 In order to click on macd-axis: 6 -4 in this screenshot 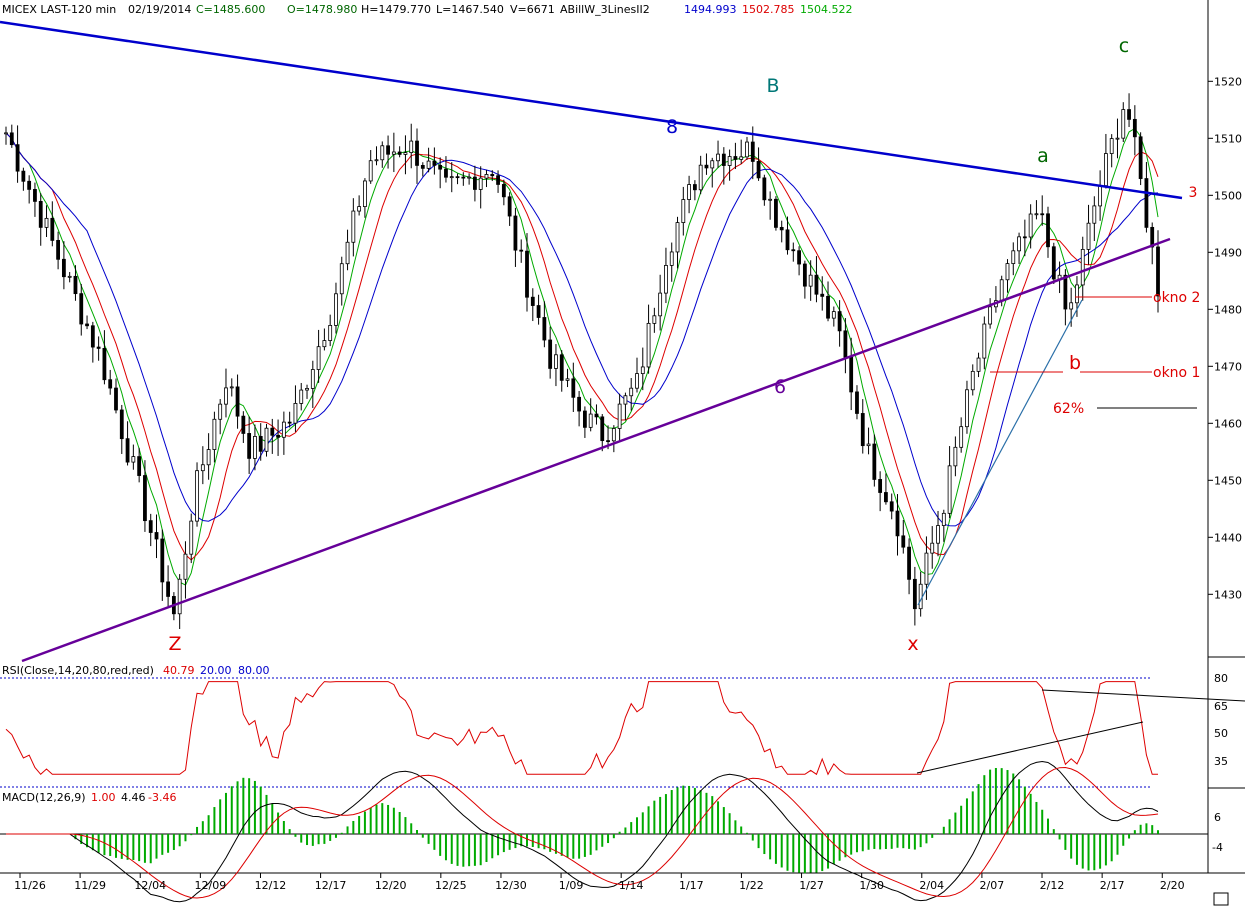, I will do `click(1217, 832)`.